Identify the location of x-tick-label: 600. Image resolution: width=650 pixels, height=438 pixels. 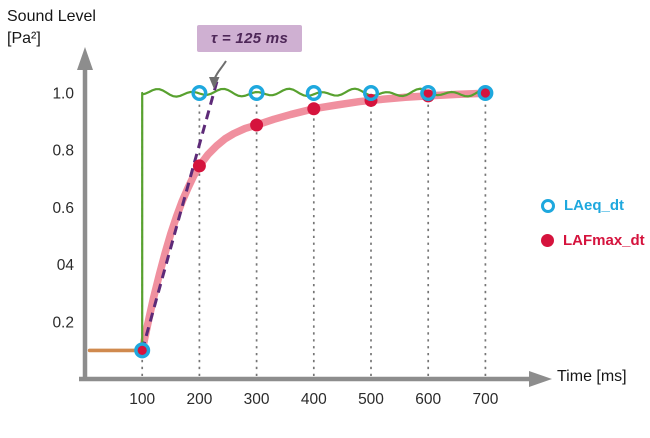
(428, 399).